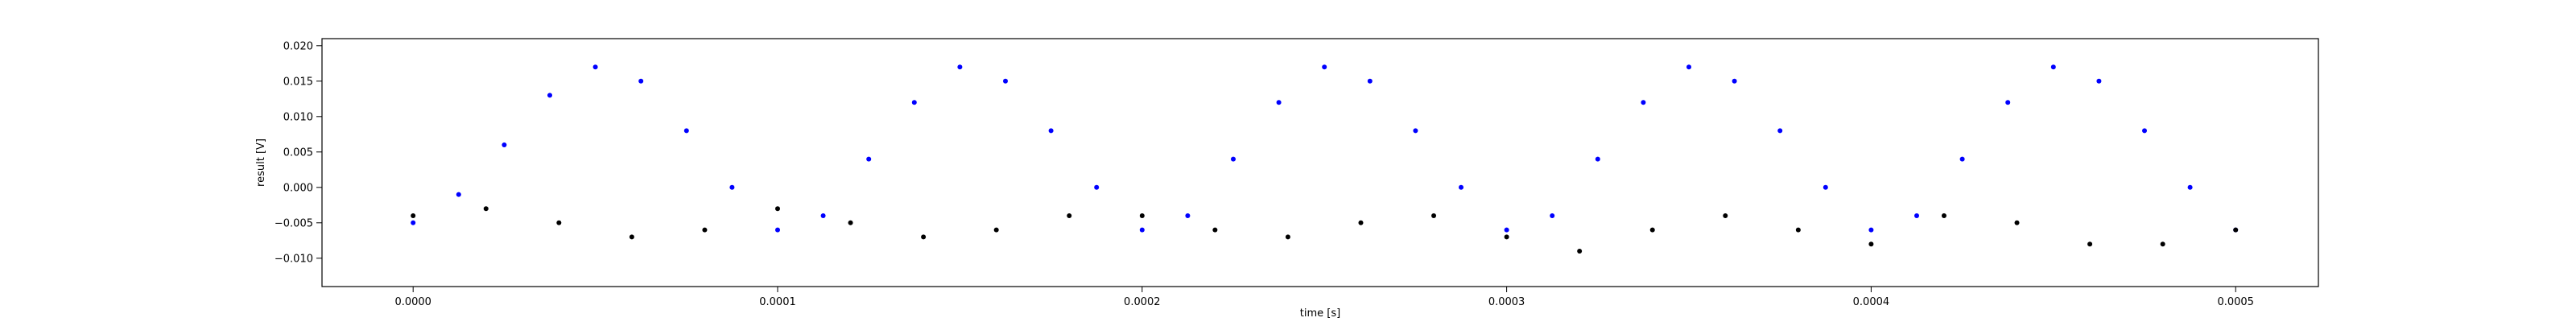 Image resolution: width=2576 pixels, height=326 pixels. What do you see at coordinates (2235, 302) in the screenshot?
I see `x-tick-label: 0.0005` at bounding box center [2235, 302].